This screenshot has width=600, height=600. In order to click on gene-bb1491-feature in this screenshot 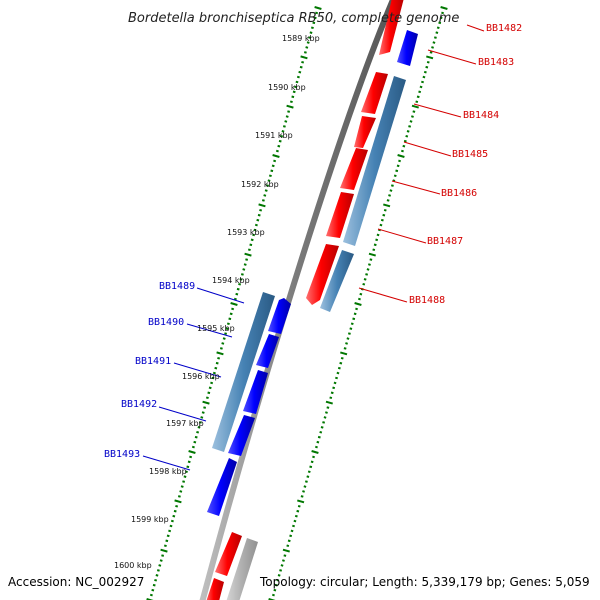, I will do `click(255, 392)`.